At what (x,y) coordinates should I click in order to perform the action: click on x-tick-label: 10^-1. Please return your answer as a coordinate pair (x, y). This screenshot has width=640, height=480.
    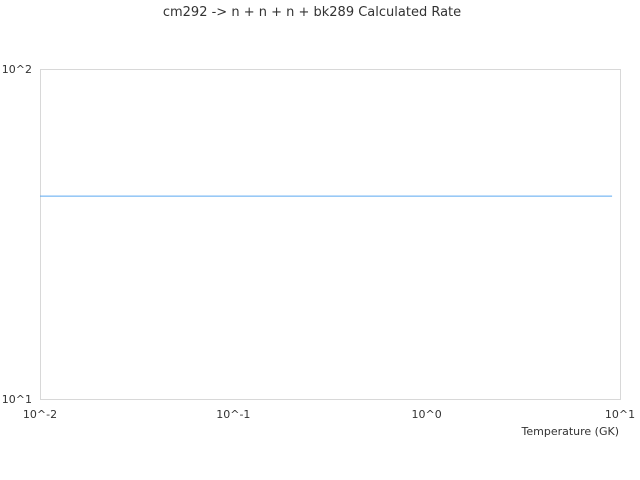
    Looking at the image, I should click on (233, 414).